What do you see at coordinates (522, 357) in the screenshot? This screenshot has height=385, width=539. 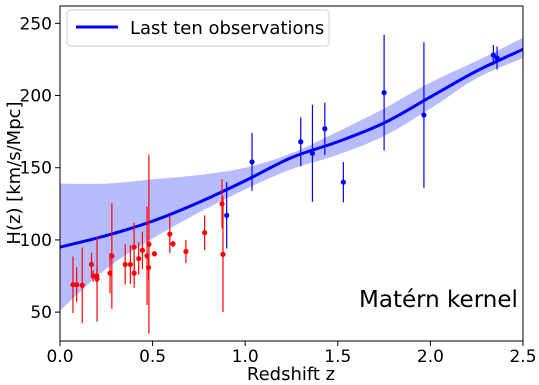 I see `x-tick-label-5: 2.5` at bounding box center [522, 357].